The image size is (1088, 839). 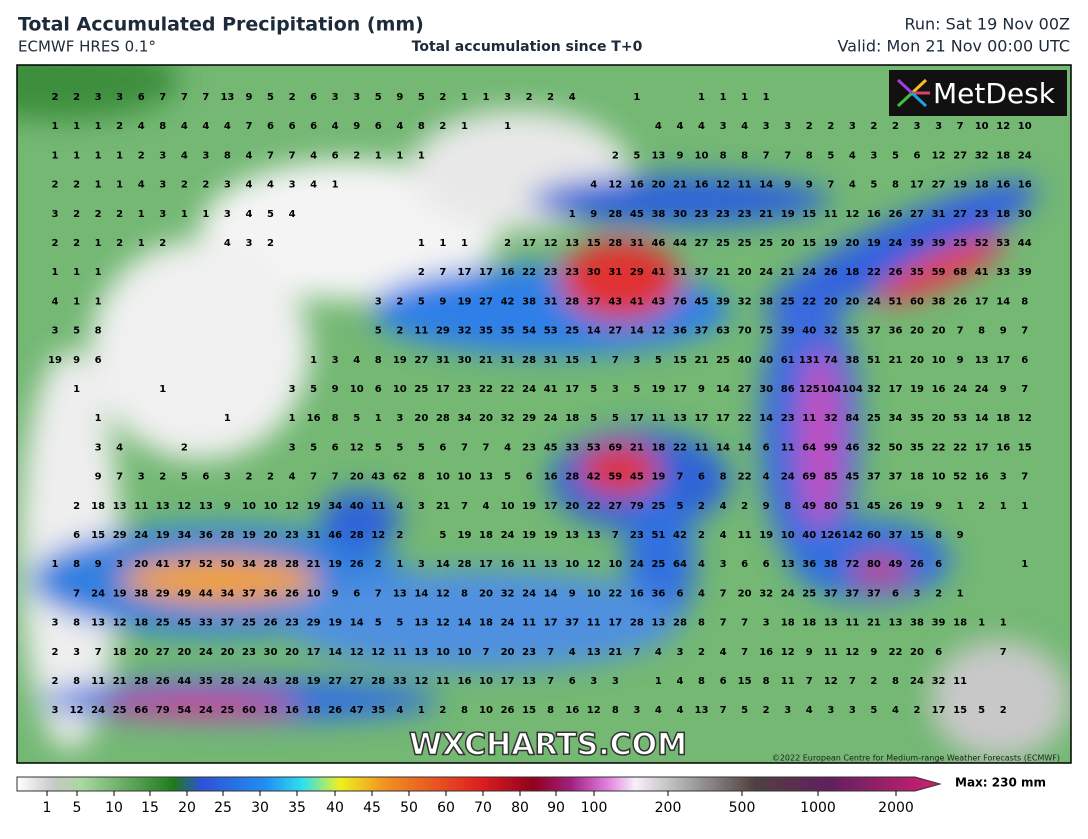 I want to click on colorbar-tick-label: 500, so click(x=742, y=808).